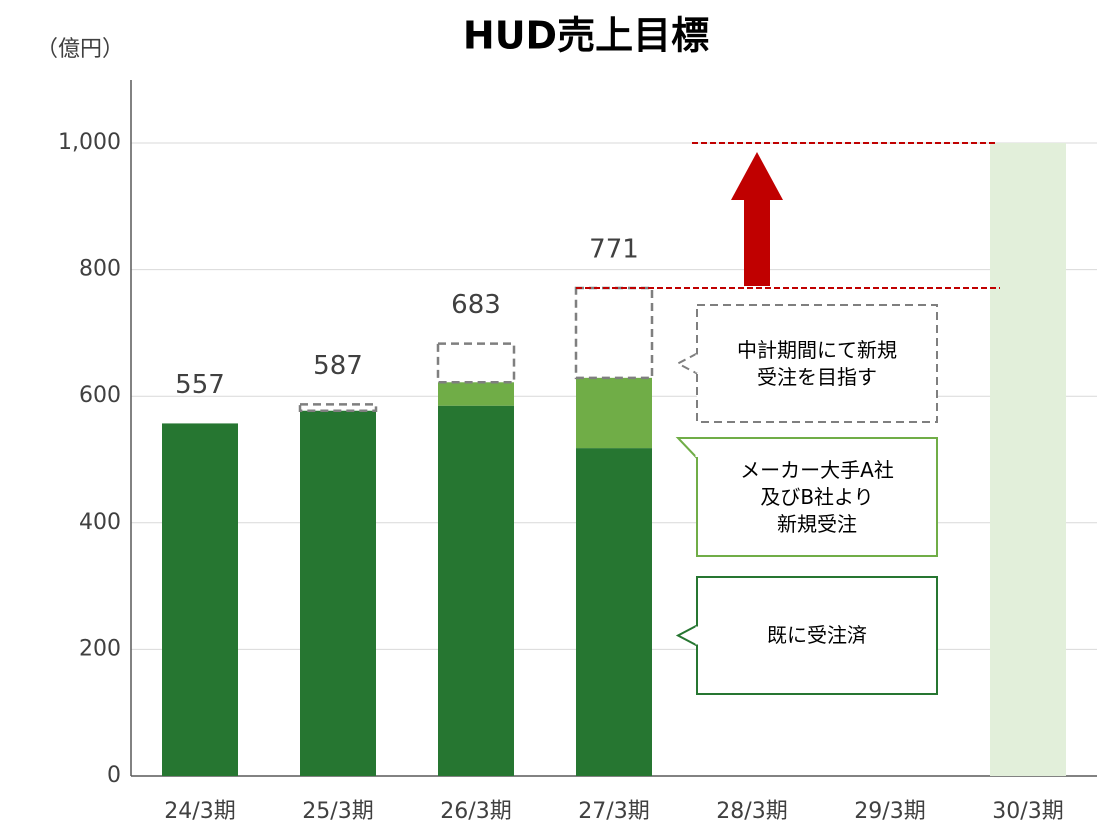 Image resolution: width=1097 pixels, height=836 pixels. Describe the element at coordinates (614, 249) in the screenshot. I see `total-label: 771` at that location.